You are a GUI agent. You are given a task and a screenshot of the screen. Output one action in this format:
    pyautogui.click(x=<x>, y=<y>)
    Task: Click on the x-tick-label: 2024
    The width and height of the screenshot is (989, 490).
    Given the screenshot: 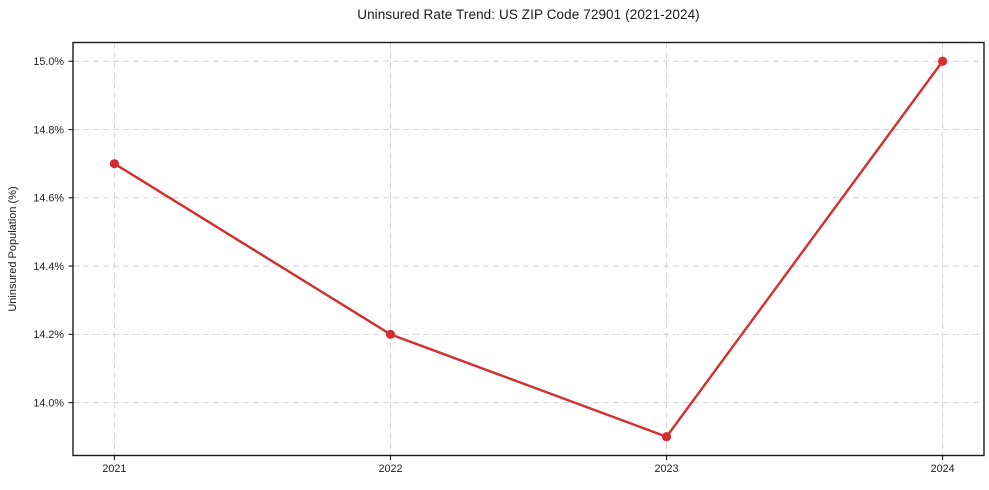 What is the action you would take?
    pyautogui.click(x=943, y=469)
    